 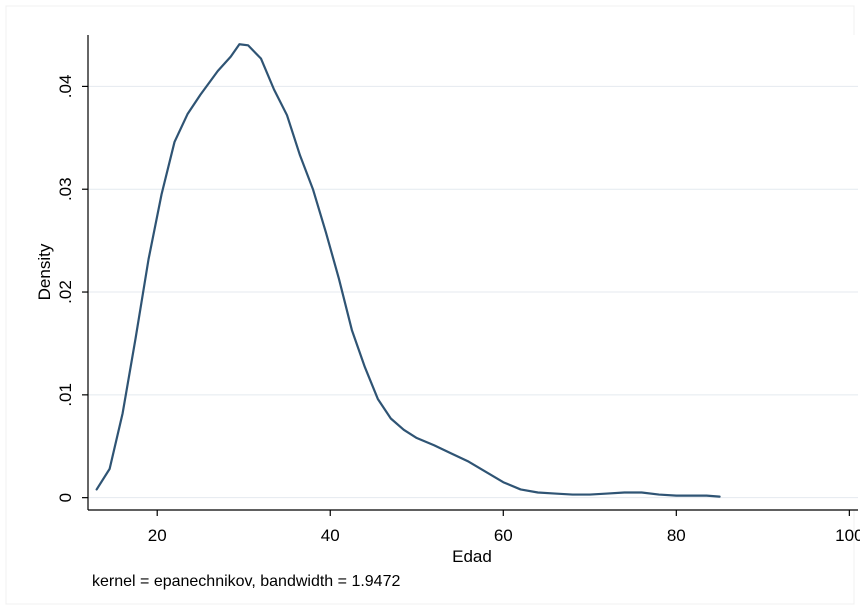 What do you see at coordinates (65, 497) in the screenshot?
I see `y-tick-label-0: 0` at bounding box center [65, 497].